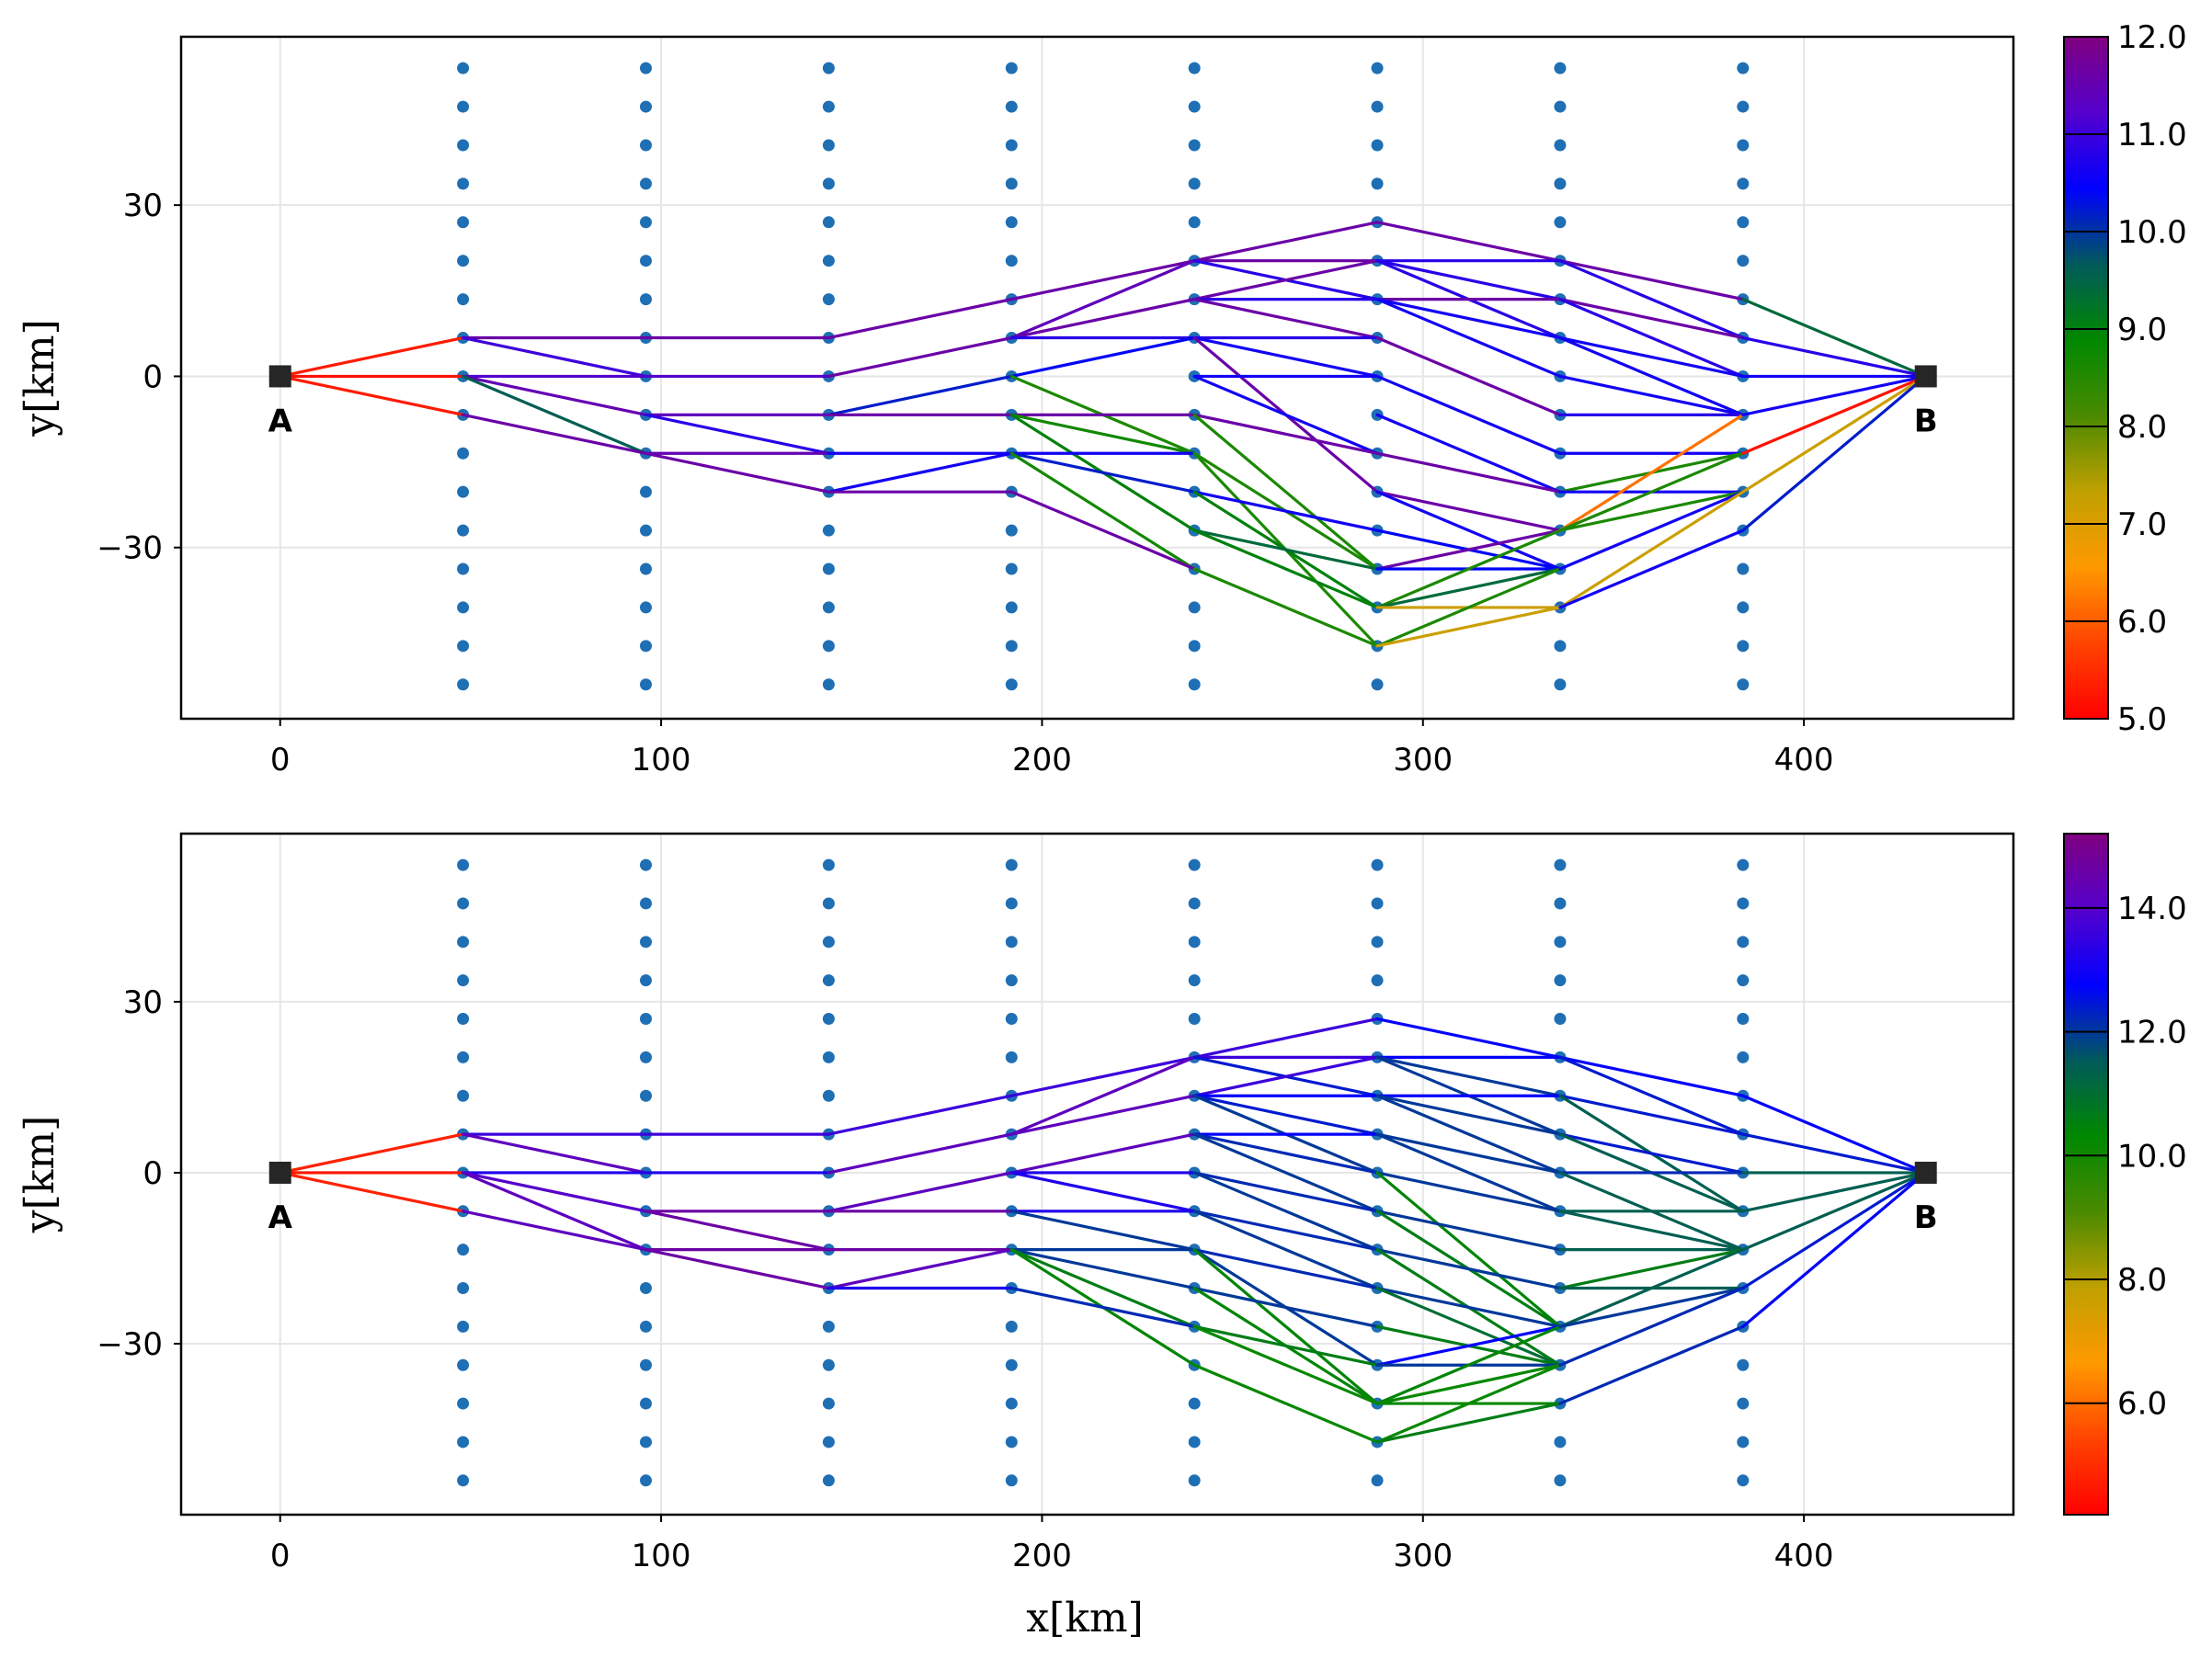  Describe the element at coordinates (2142, 1280) in the screenshot. I see `colorbar-tick-label: 8.0` at that location.